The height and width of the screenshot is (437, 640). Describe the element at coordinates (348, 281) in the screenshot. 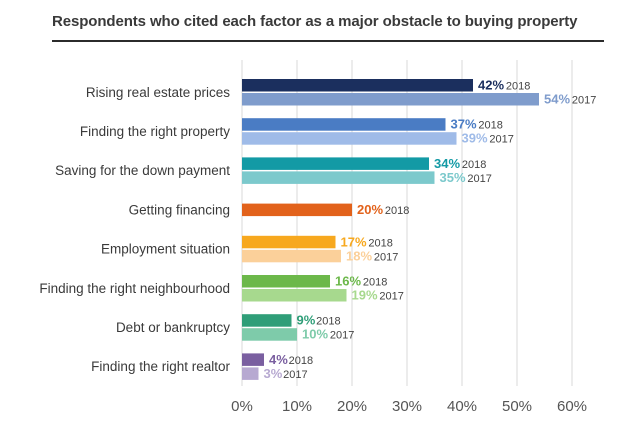

I see `data-label: 16%` at that location.